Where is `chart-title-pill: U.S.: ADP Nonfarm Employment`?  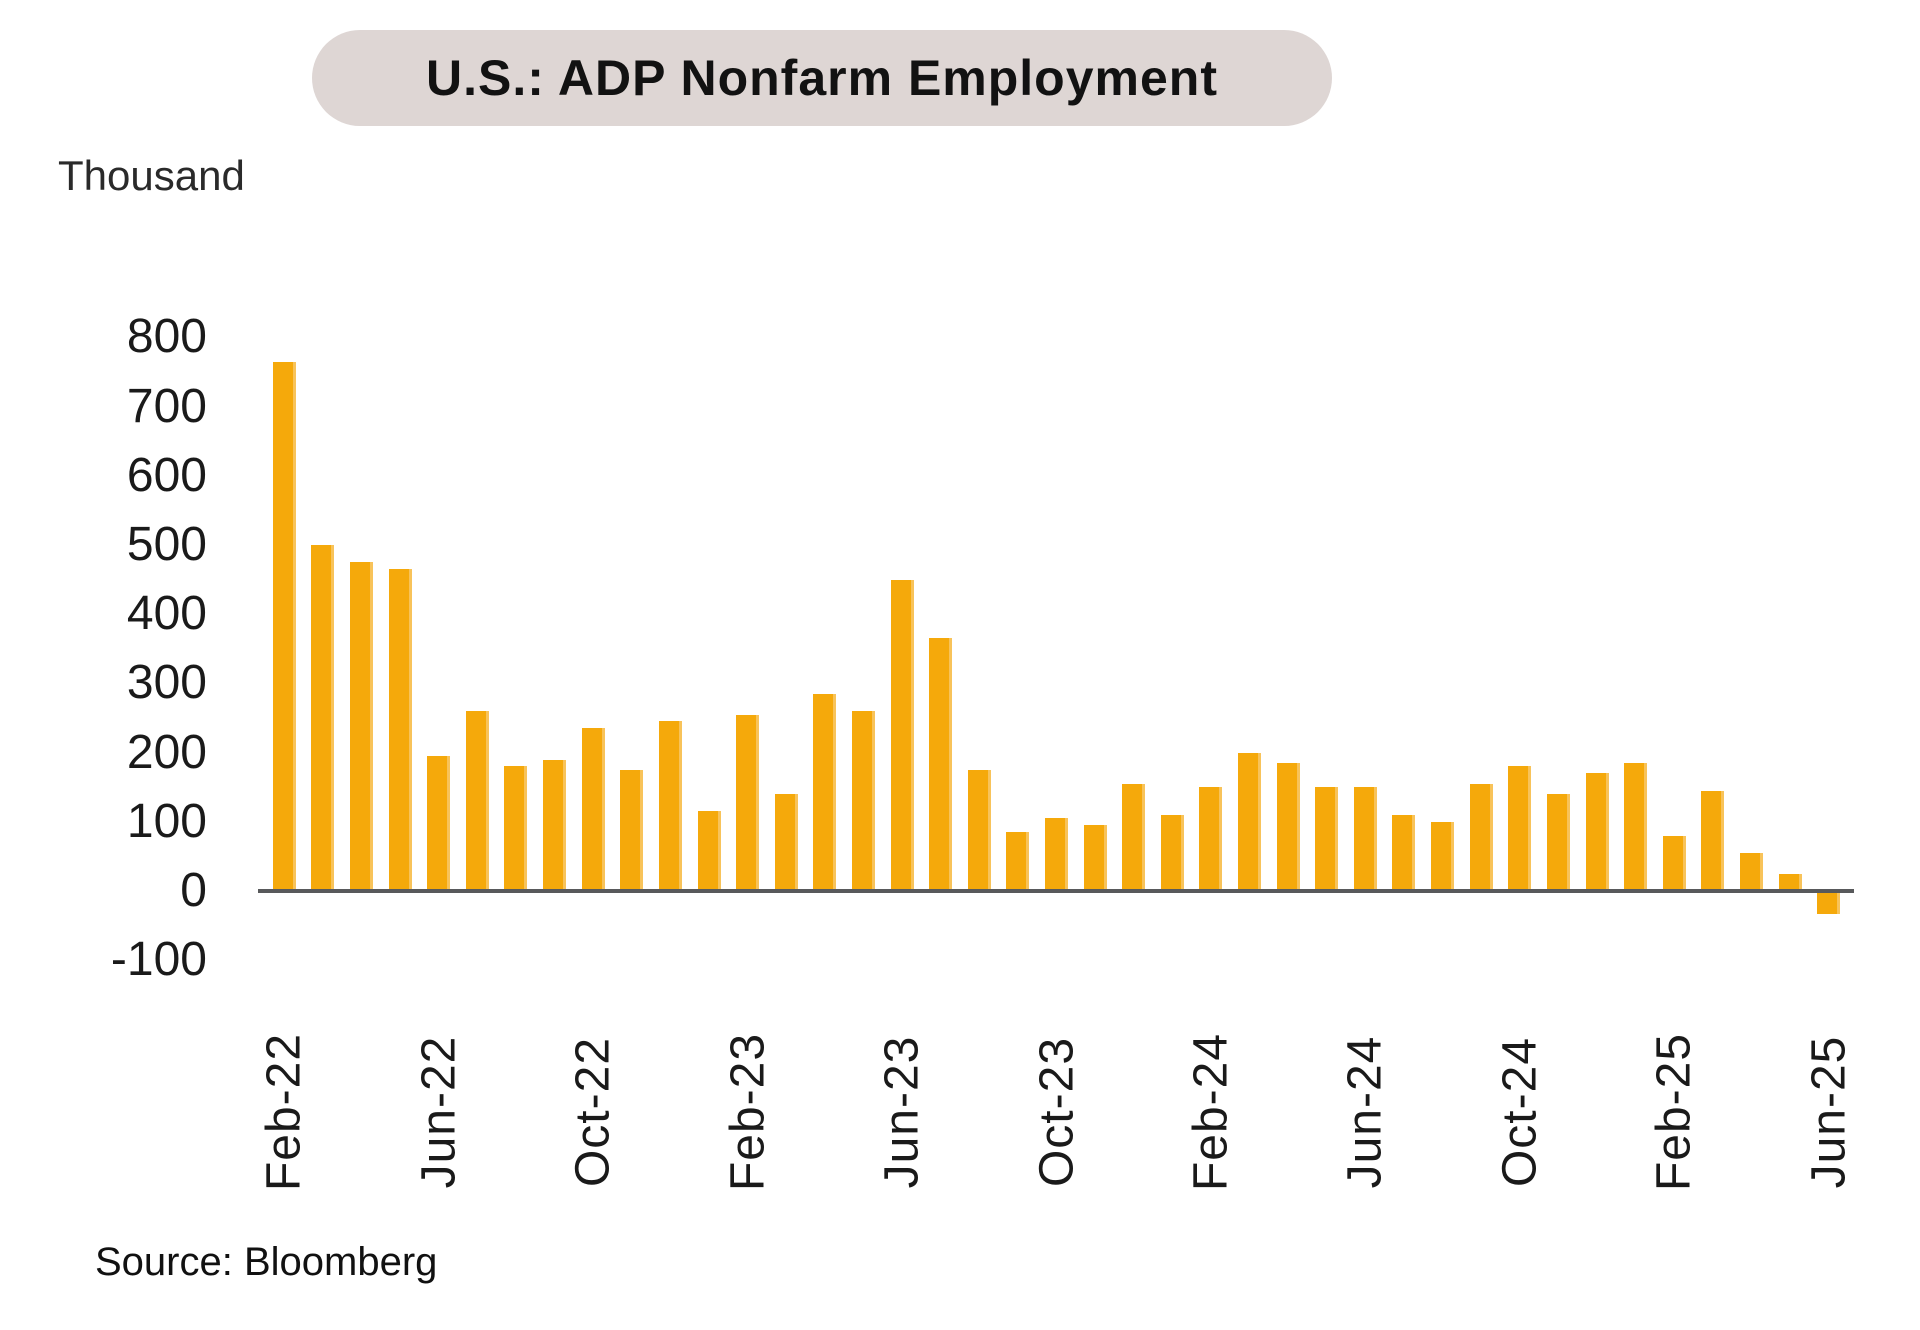
chart-title-pill: U.S.: ADP Nonfarm Employment is located at coordinates (822, 78).